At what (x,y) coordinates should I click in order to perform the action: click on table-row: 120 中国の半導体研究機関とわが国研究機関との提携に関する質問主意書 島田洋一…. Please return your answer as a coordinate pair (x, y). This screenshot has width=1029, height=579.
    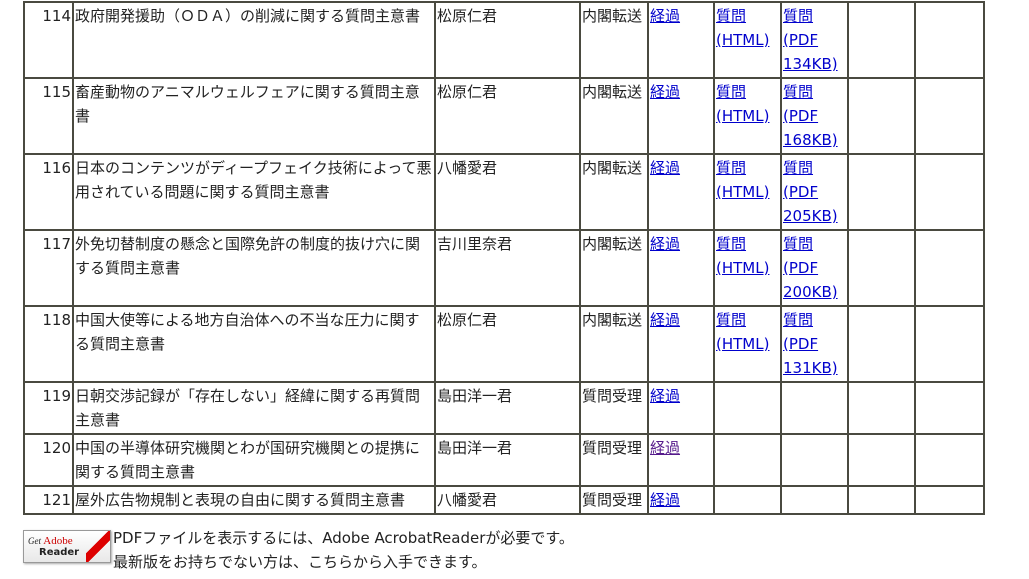
    Looking at the image, I should click on (504, 460).